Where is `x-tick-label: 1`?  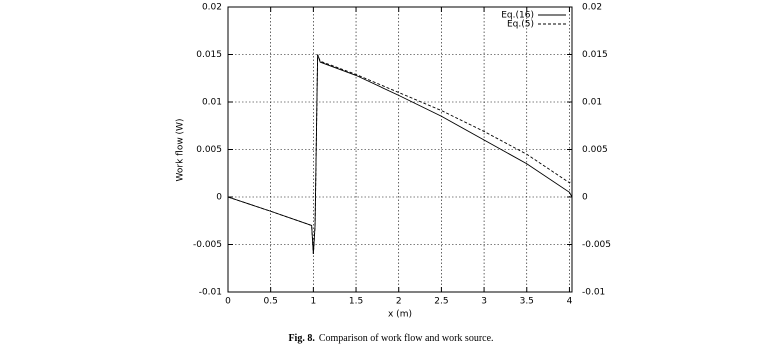 x-tick-label: 1 is located at coordinates (313, 302).